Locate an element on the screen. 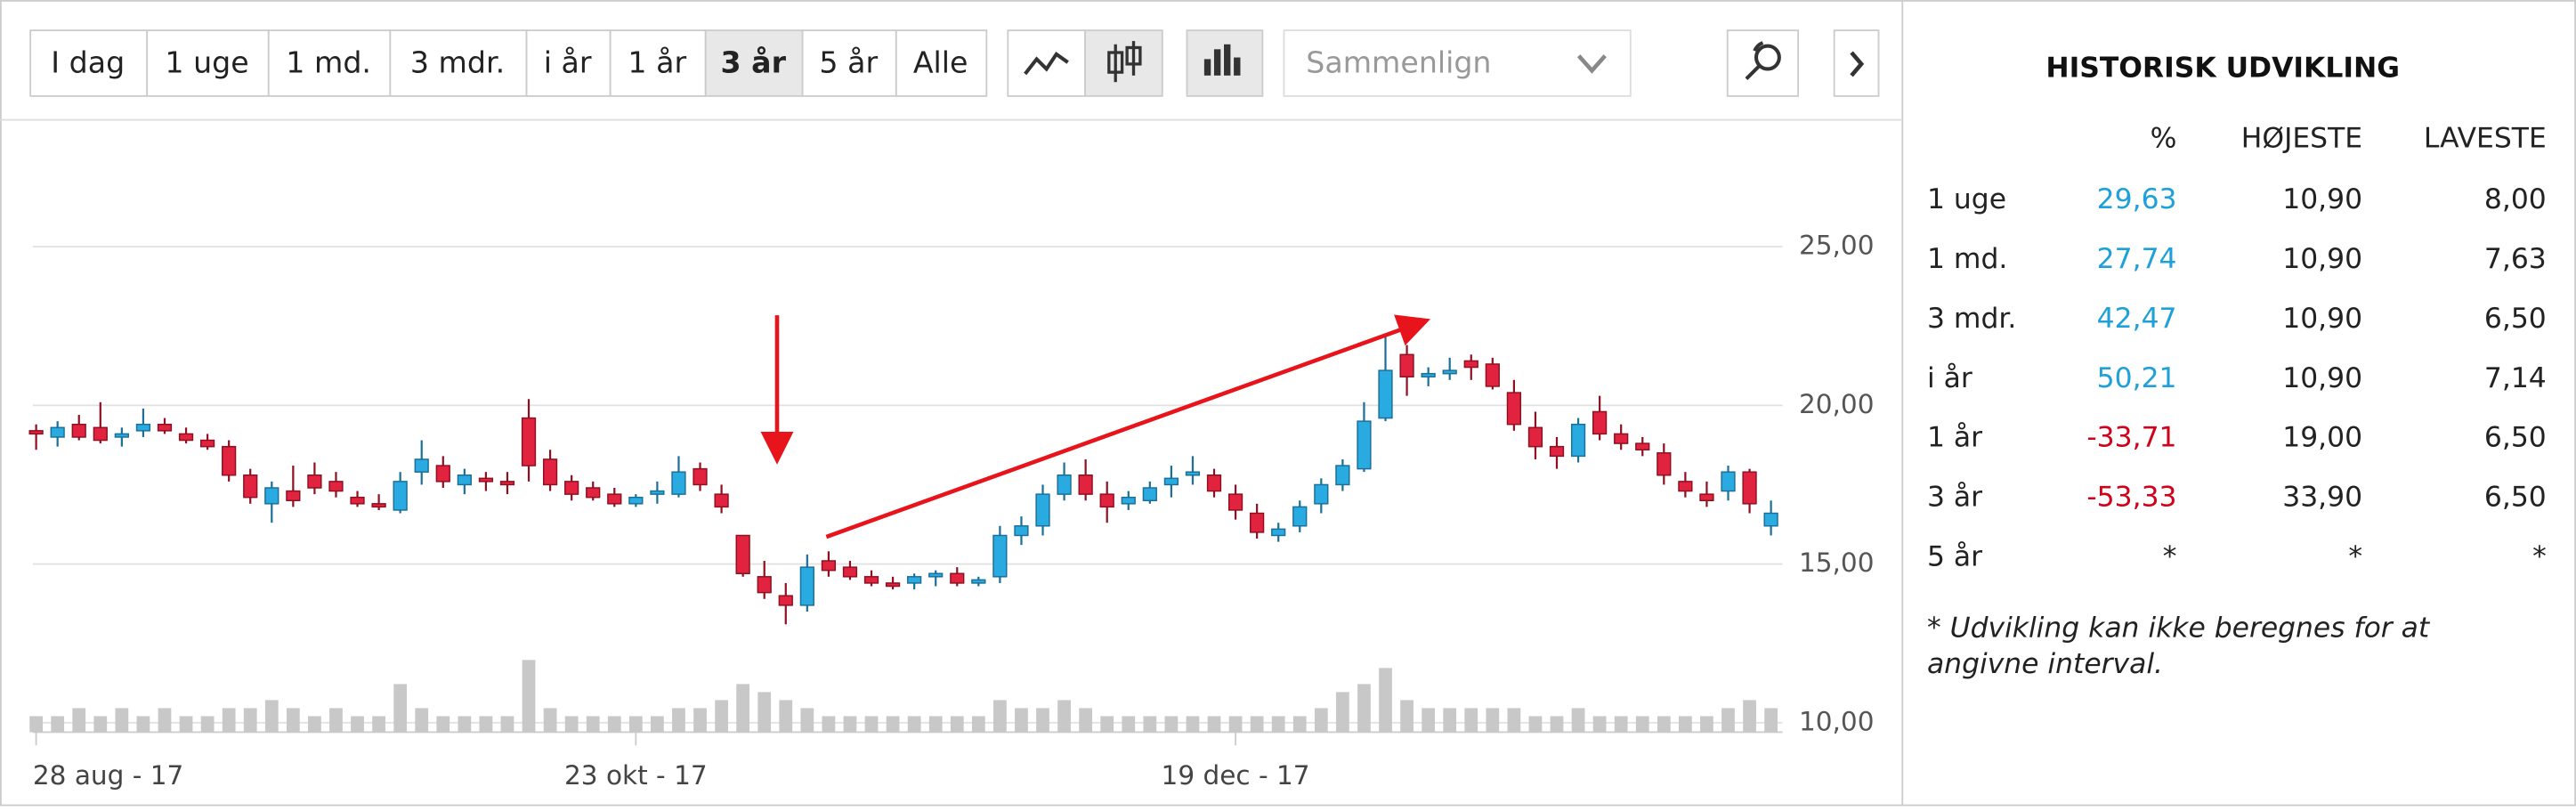 This screenshot has height=811, width=2576. annotation-arrow is located at coordinates (1128, 426).